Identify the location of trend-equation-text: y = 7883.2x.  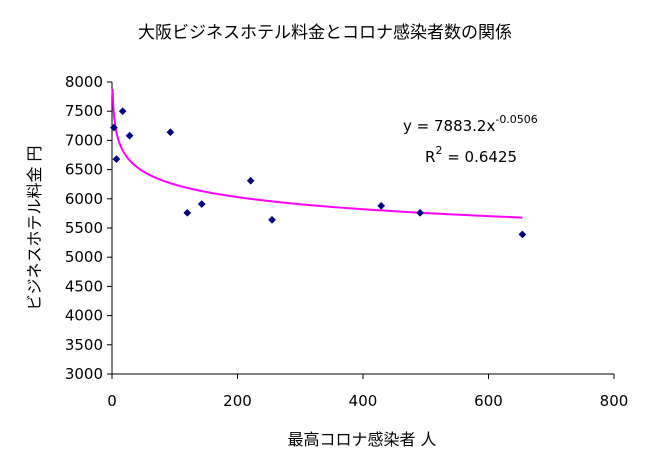
(449, 126).